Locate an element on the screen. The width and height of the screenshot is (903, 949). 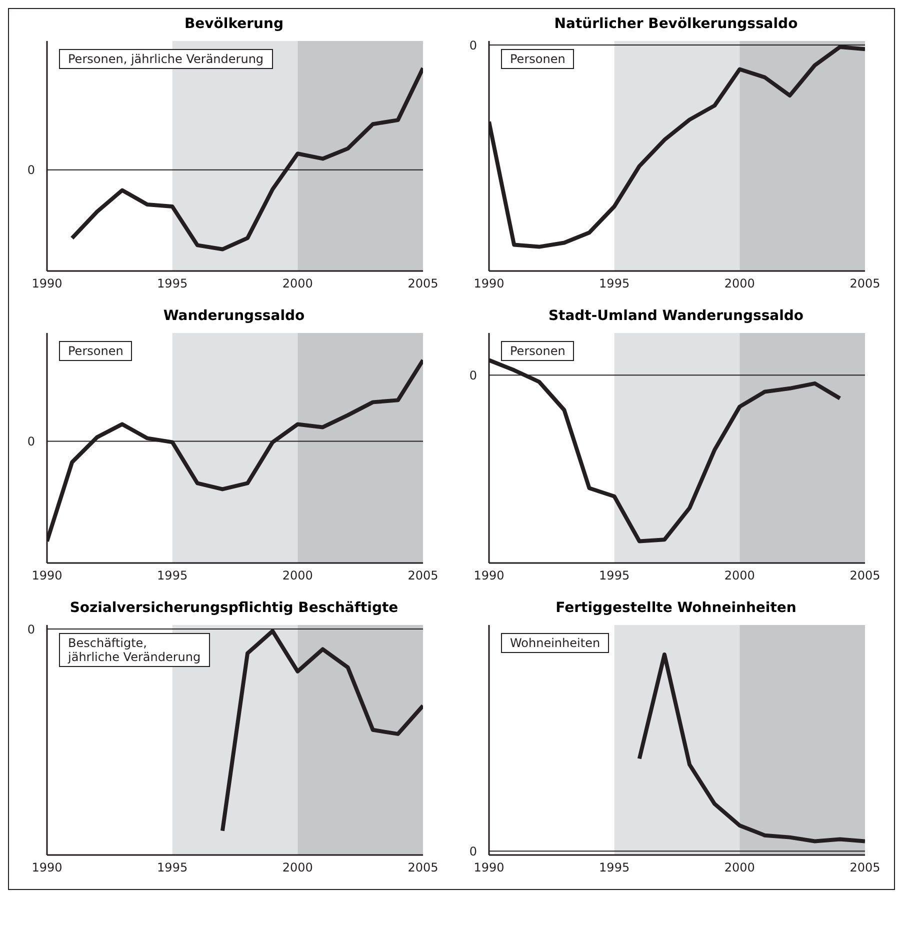
annotation: Personen is located at coordinates (537, 59).